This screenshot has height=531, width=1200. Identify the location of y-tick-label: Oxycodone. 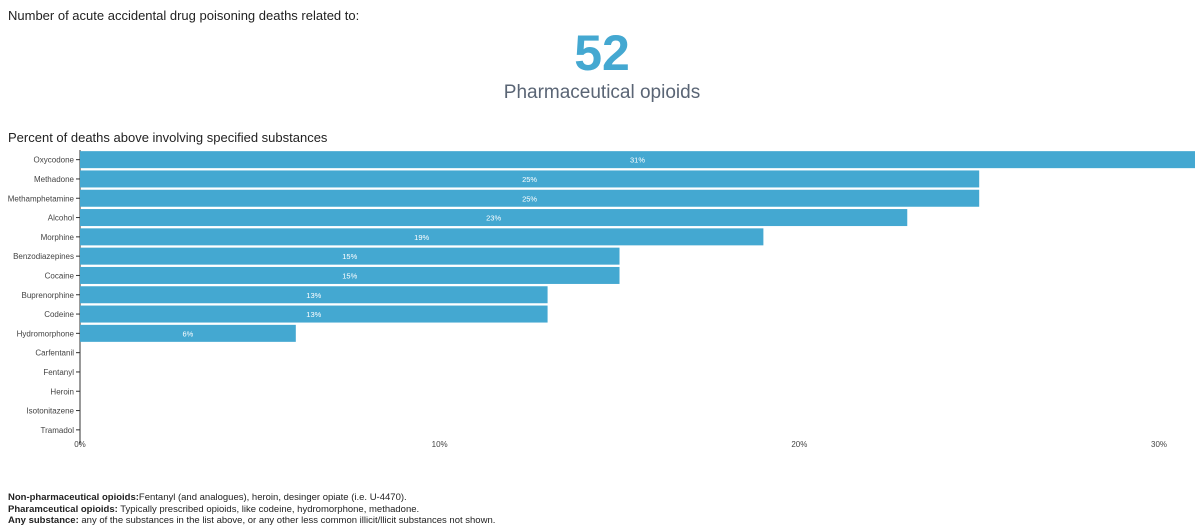
(54, 160).